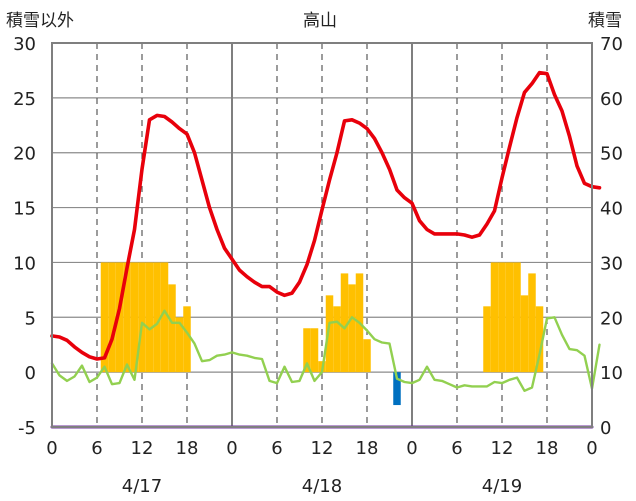 Image resolution: width=636 pixels, height=501 pixels. I want to click on right-tick-label: 20, so click(611, 318).